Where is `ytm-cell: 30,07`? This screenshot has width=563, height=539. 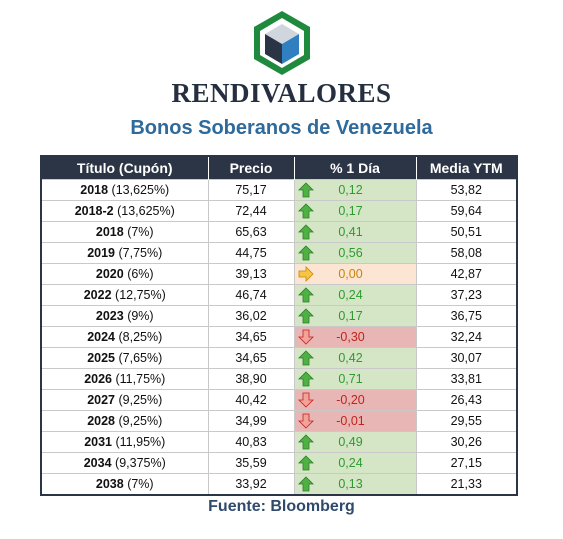 ytm-cell: 30,07 is located at coordinates (466, 358).